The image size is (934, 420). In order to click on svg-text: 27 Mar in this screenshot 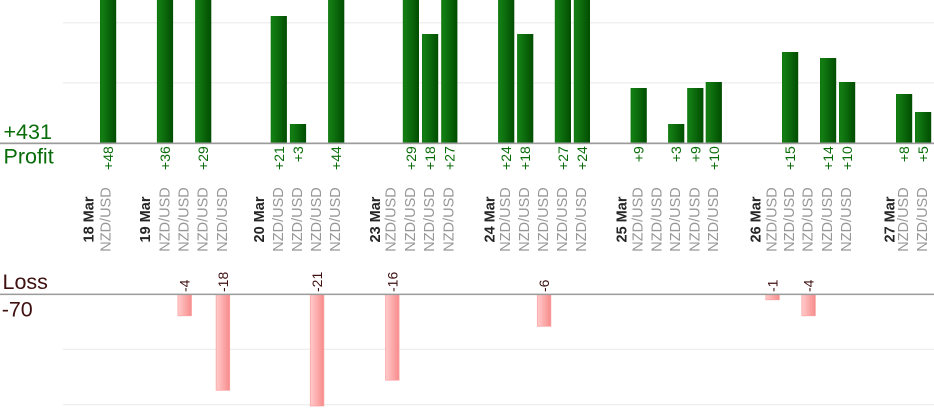, I will do `click(891, 219)`.